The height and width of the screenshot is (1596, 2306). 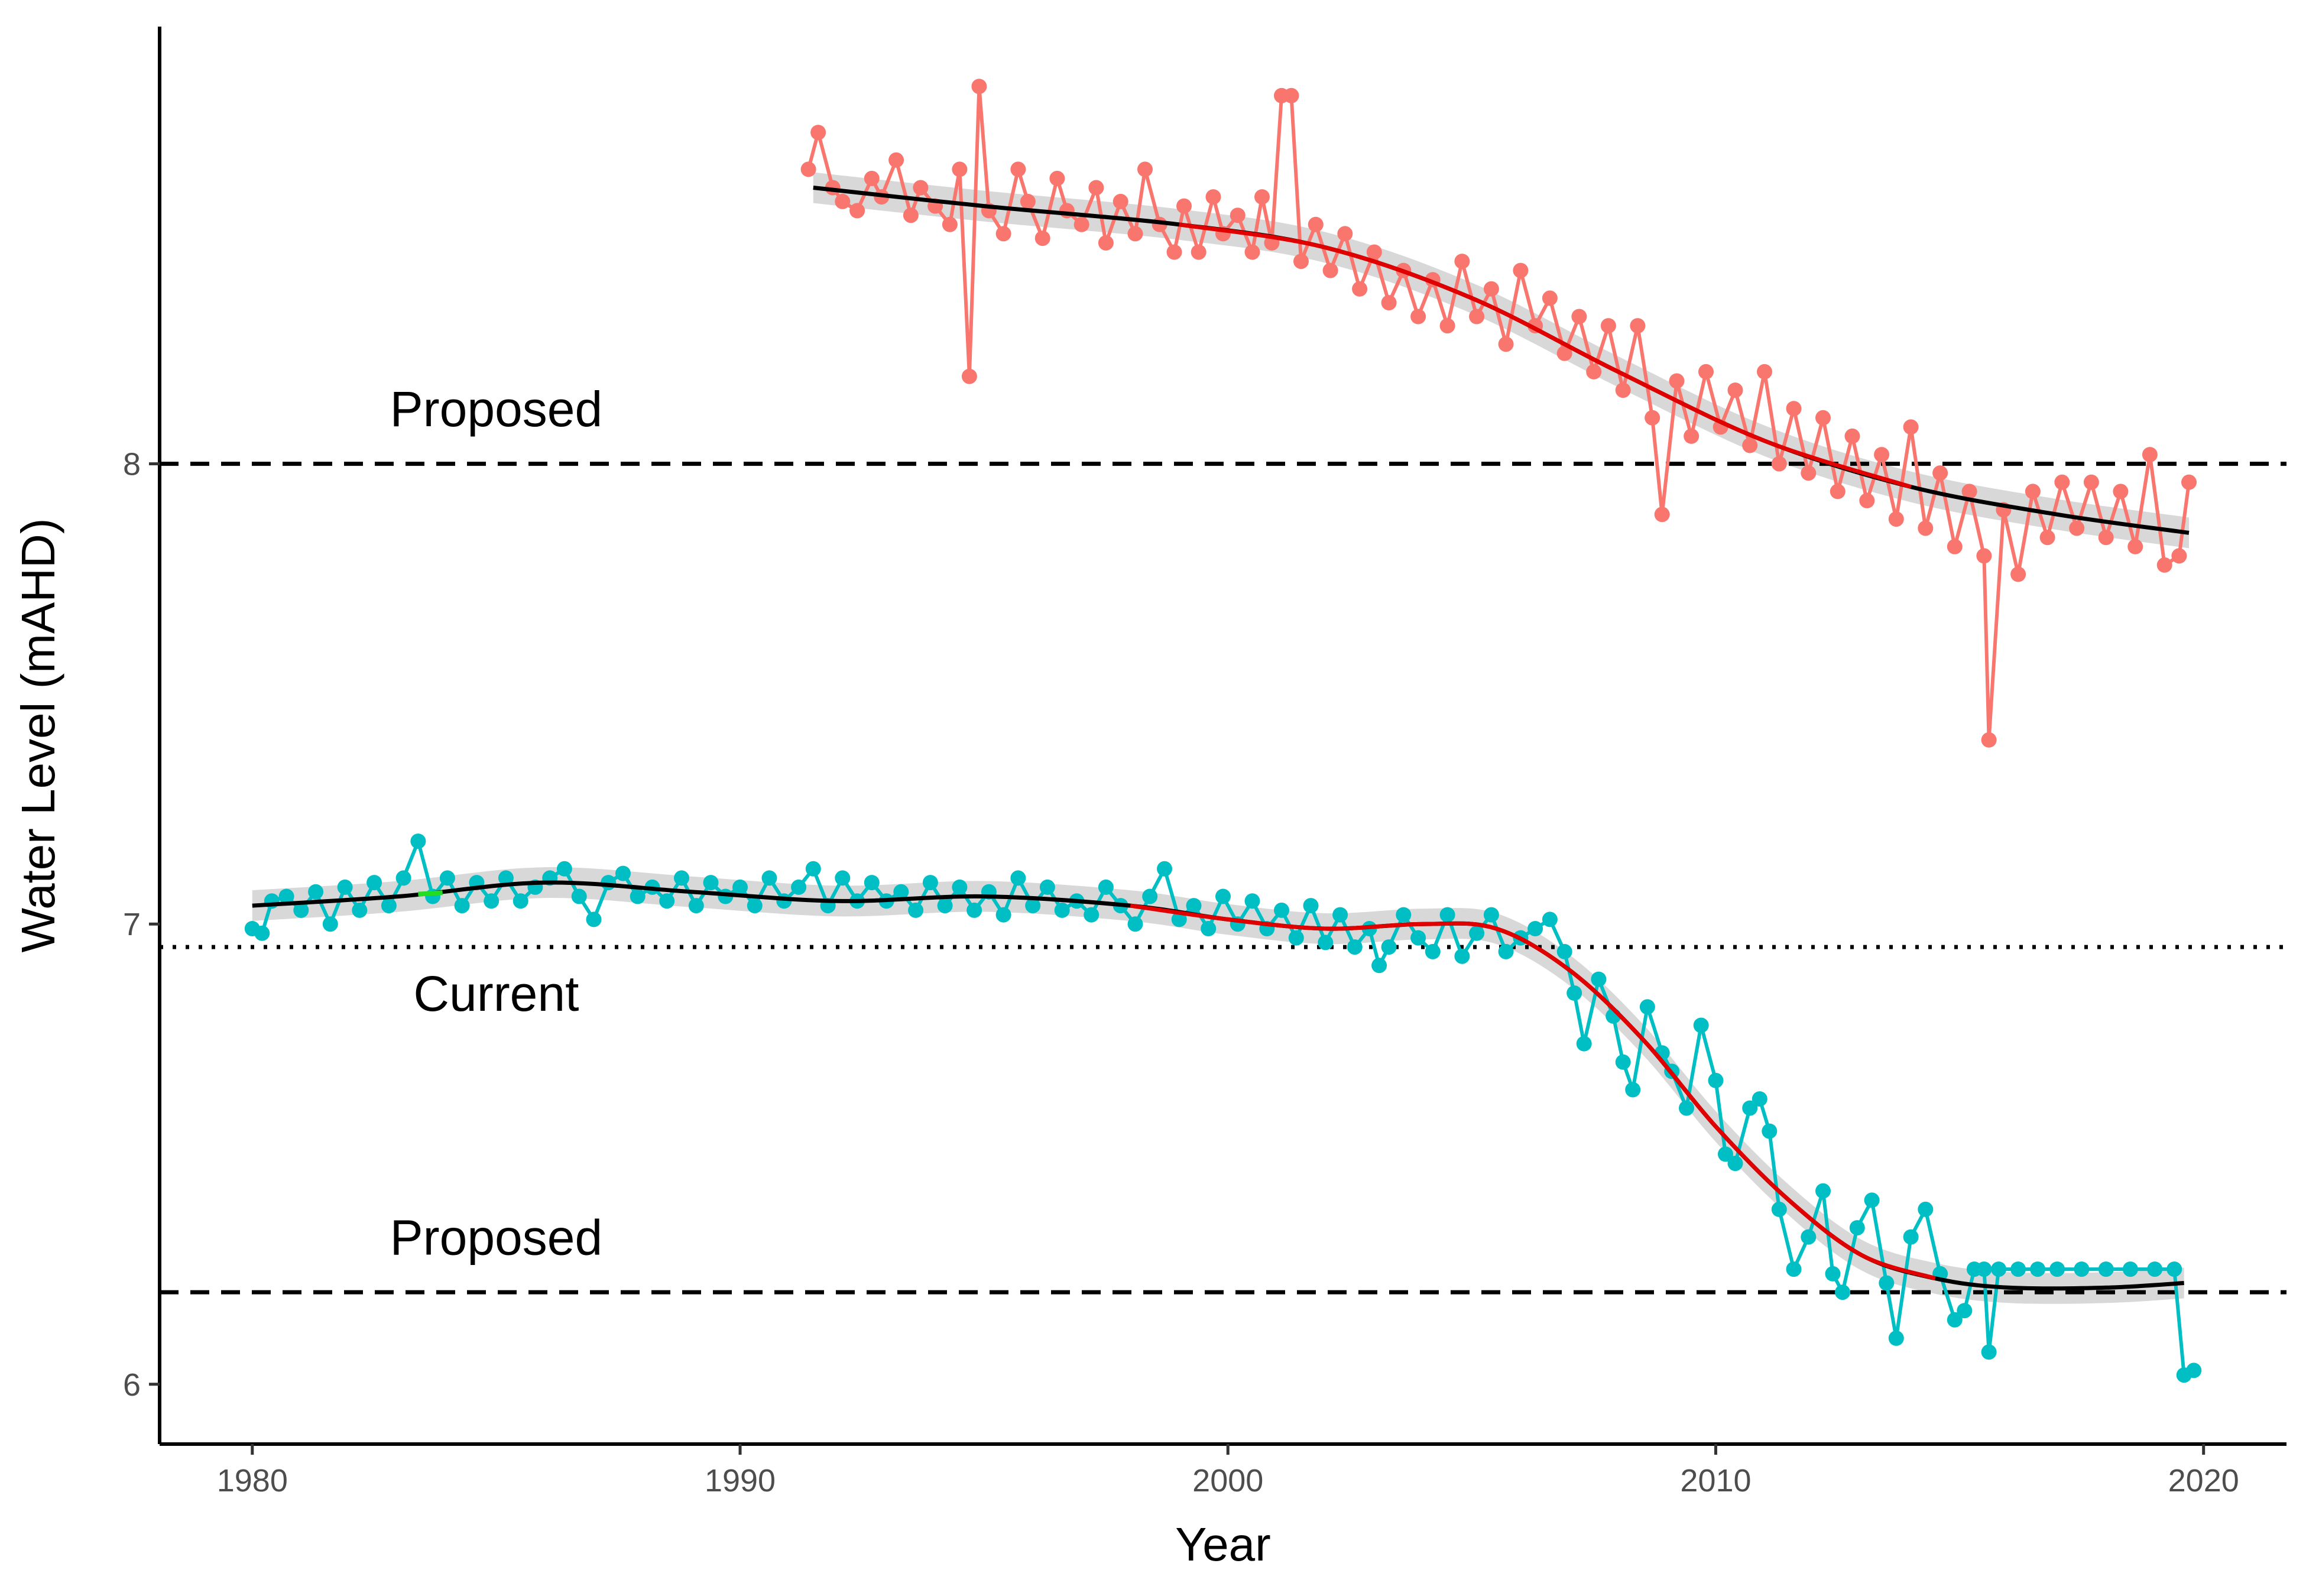 I want to click on reference-label-2: Current, so click(x=496, y=994).